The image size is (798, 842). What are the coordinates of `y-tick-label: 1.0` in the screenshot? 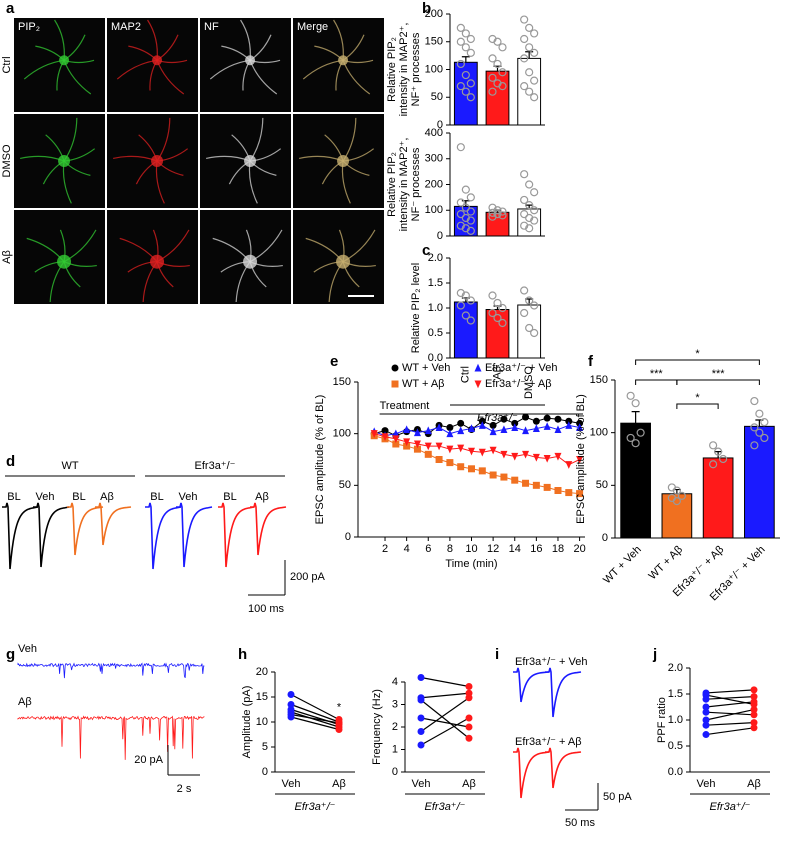 It's located at (675, 720).